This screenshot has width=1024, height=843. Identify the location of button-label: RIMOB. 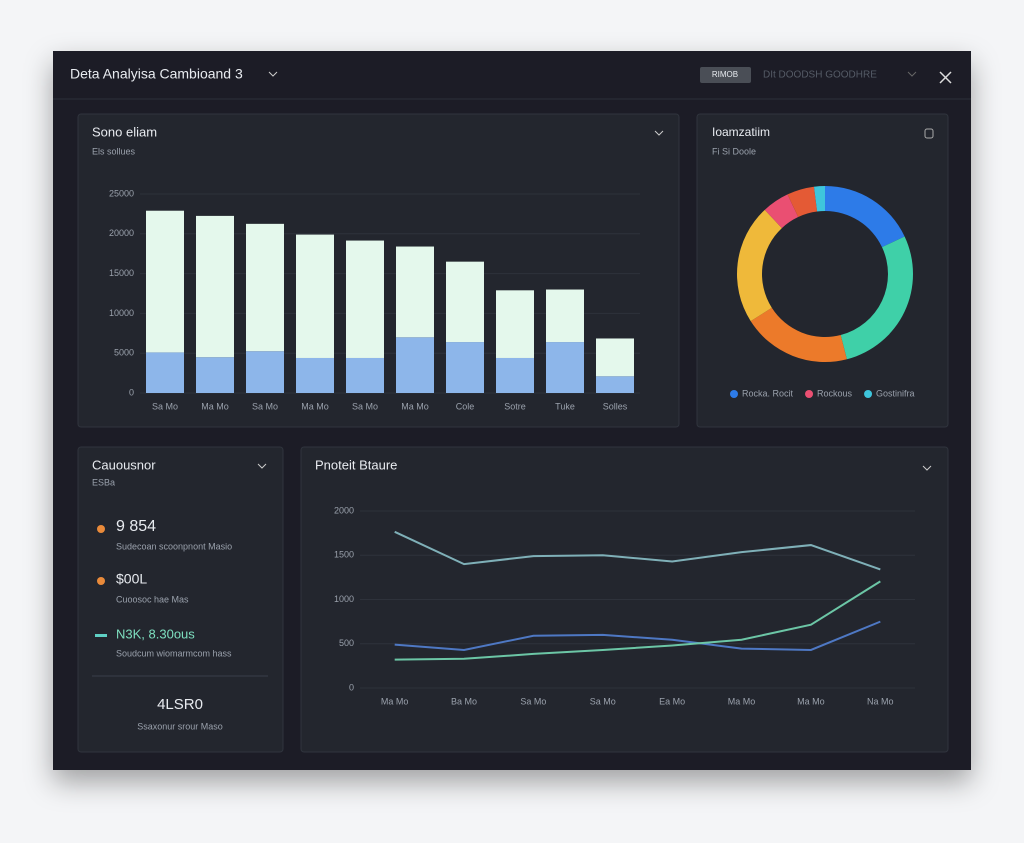
(725, 74).